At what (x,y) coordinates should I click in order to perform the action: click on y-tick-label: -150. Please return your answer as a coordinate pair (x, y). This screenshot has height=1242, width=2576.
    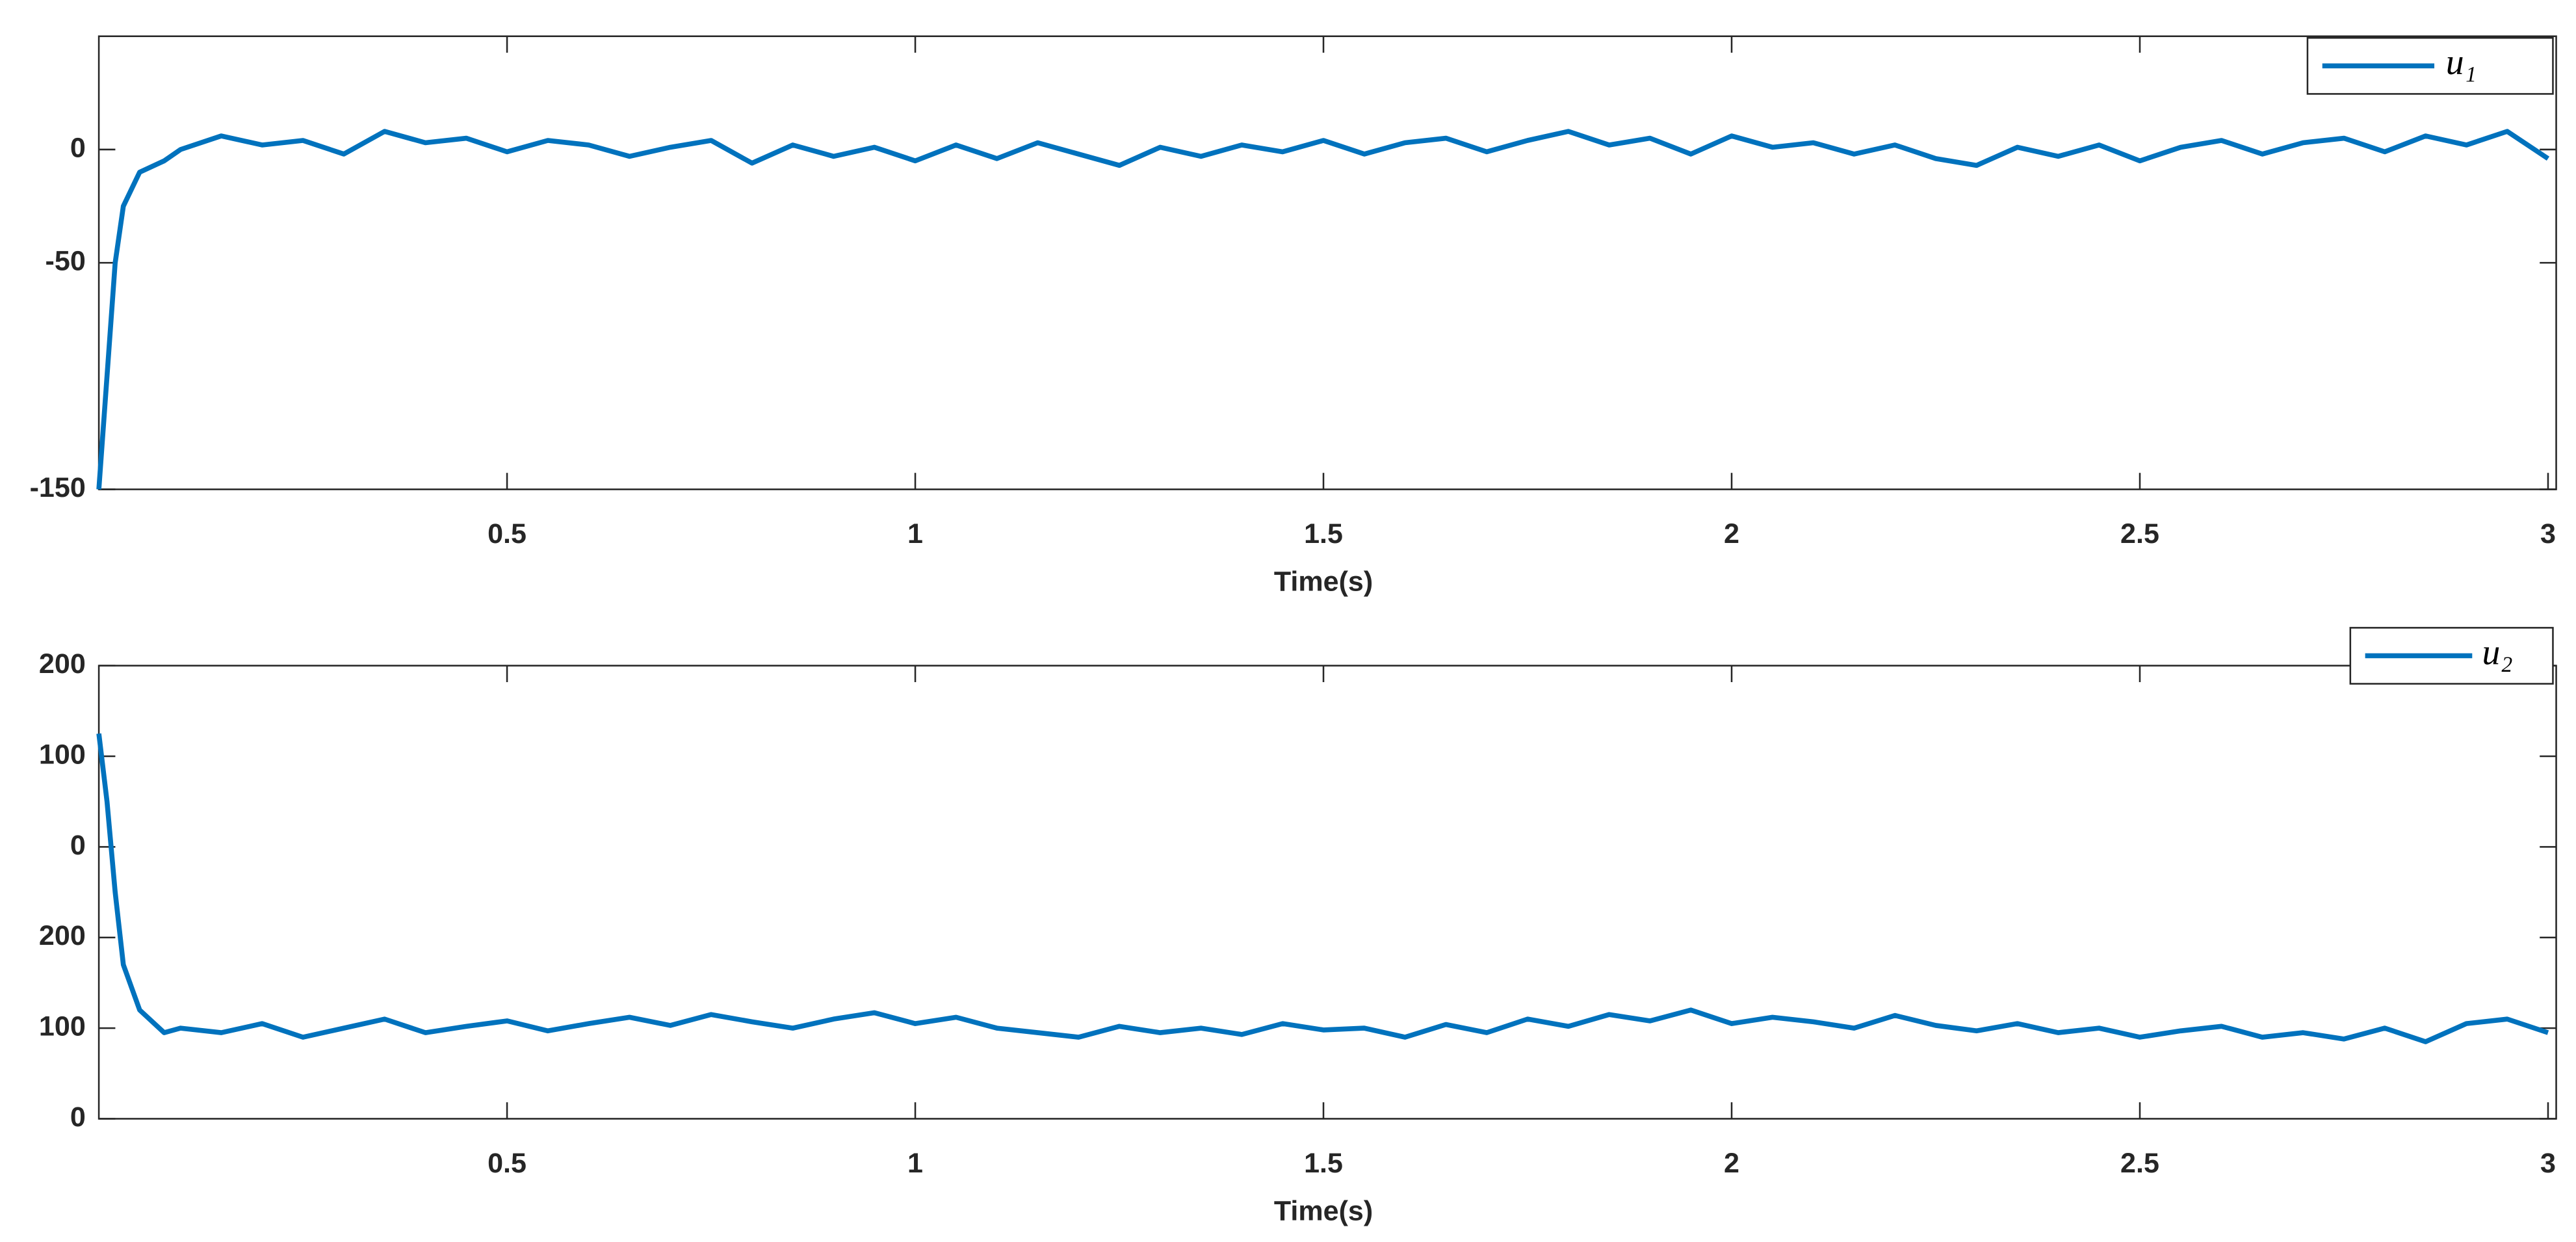
    Looking at the image, I should click on (58, 487).